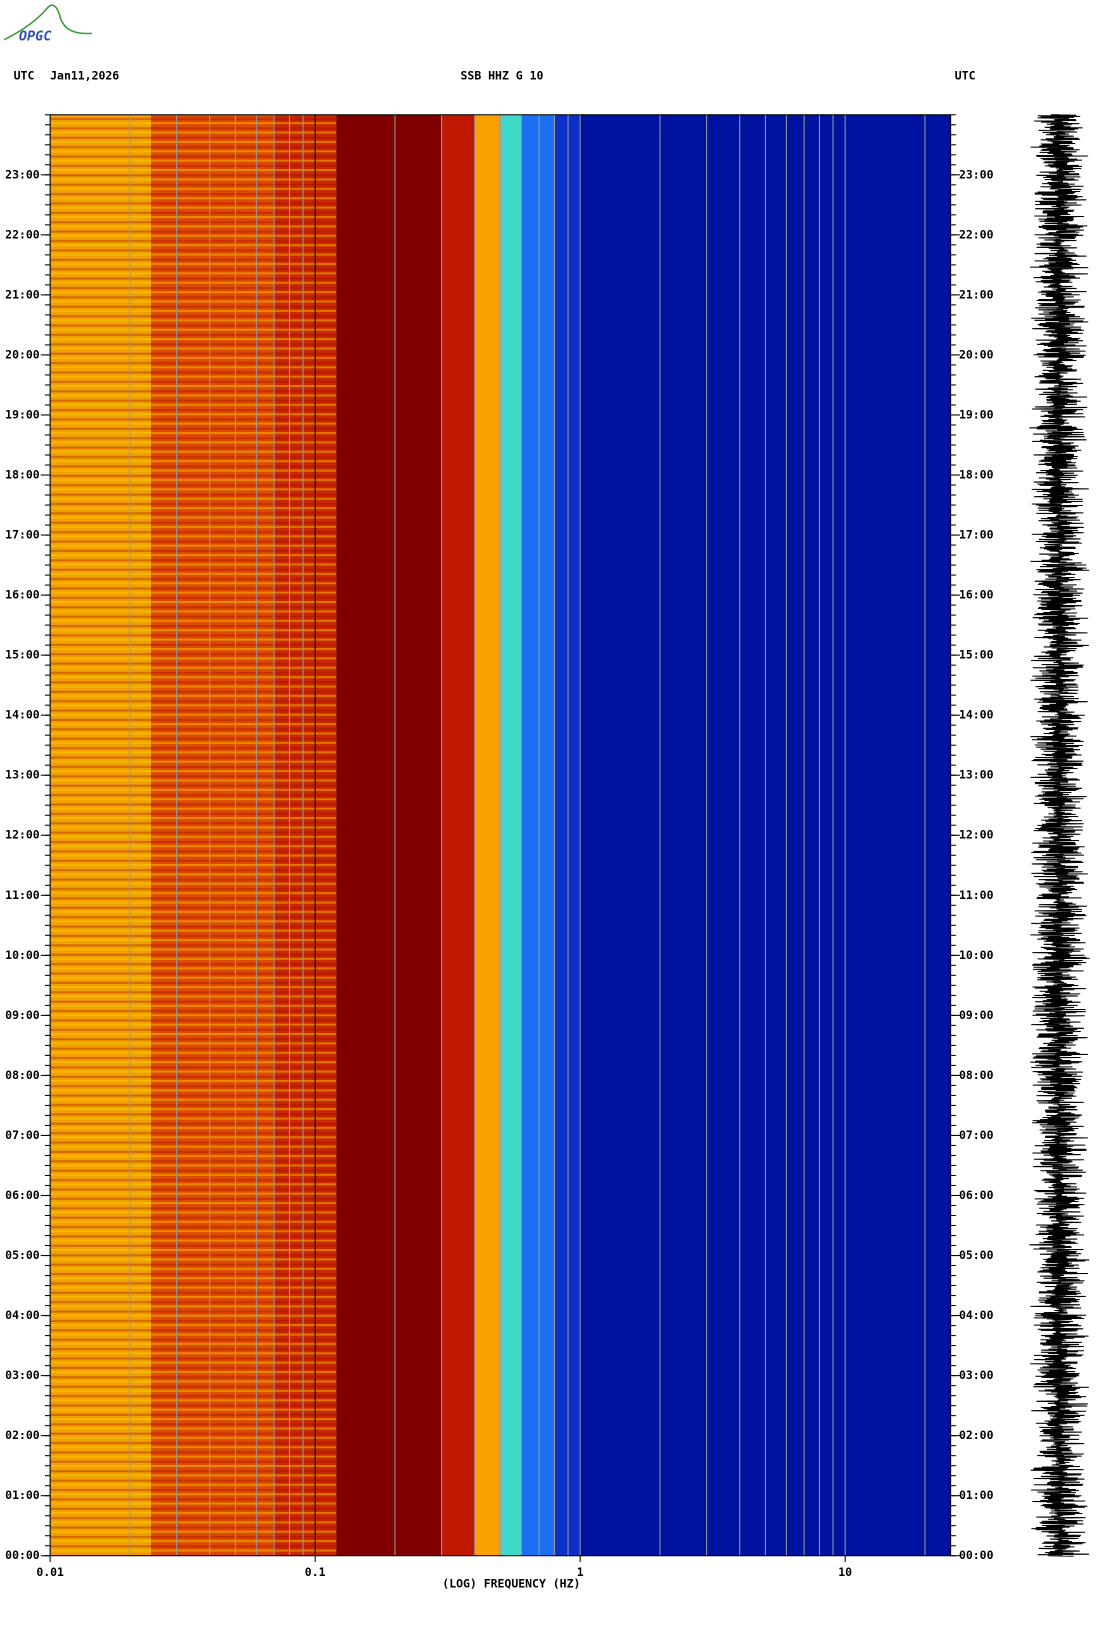 Image resolution: width=1102 pixels, height=1634 pixels. Describe the element at coordinates (845, 1572) in the screenshot. I see `x-tick-label: 10` at that location.